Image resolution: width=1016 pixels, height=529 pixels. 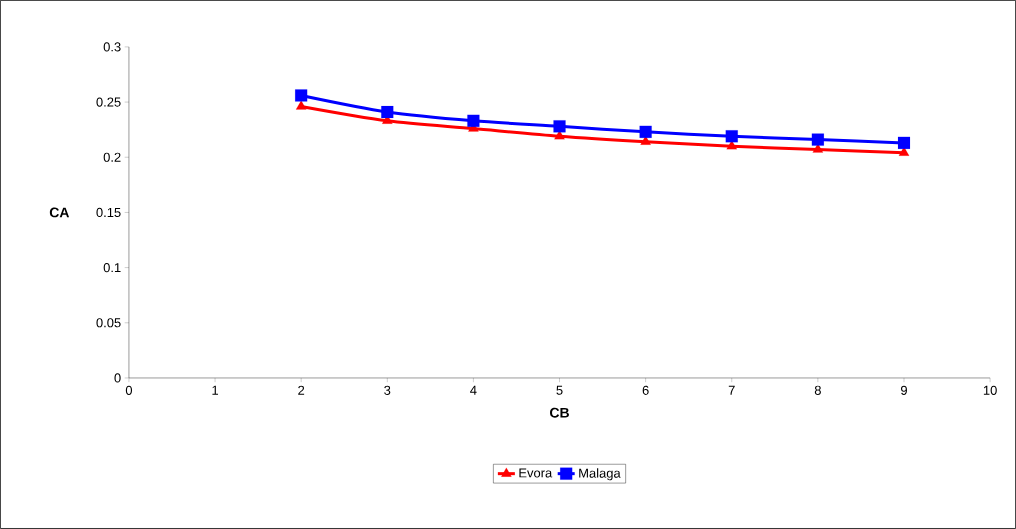 I want to click on x-tick-label: 10, so click(x=990, y=390).